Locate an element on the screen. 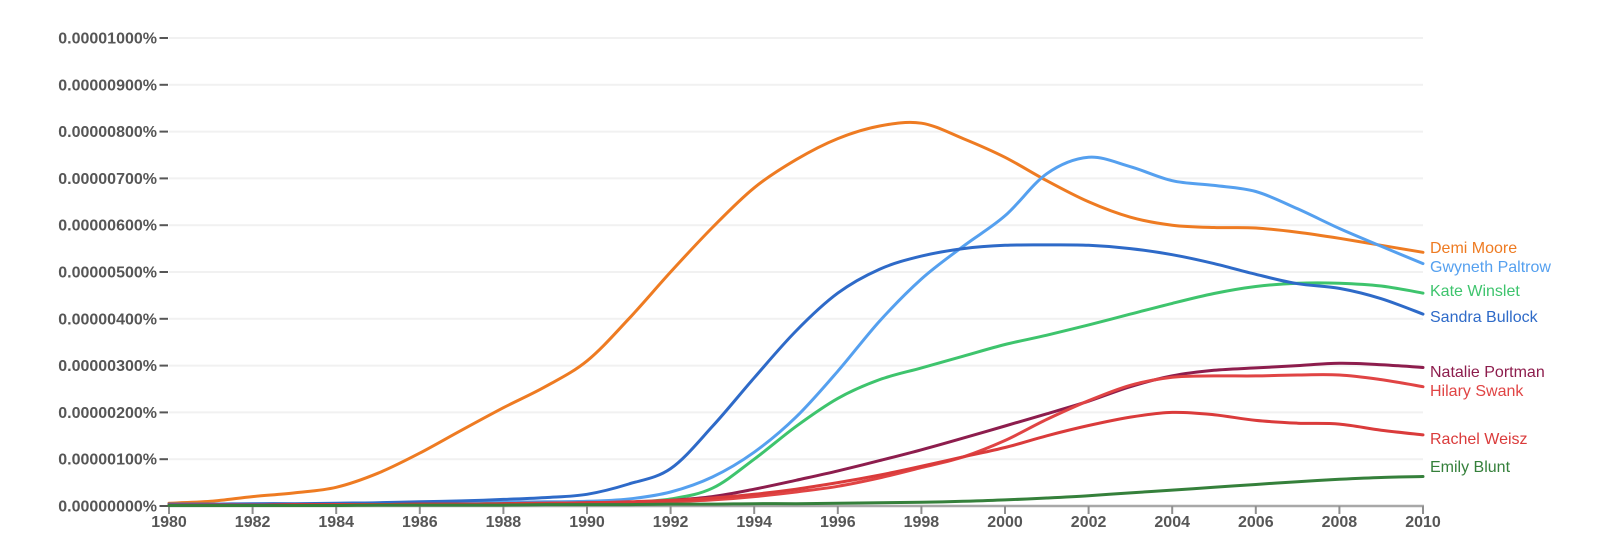 The height and width of the screenshot is (541, 1600). x-tick-label: 2004 is located at coordinates (1172, 522).